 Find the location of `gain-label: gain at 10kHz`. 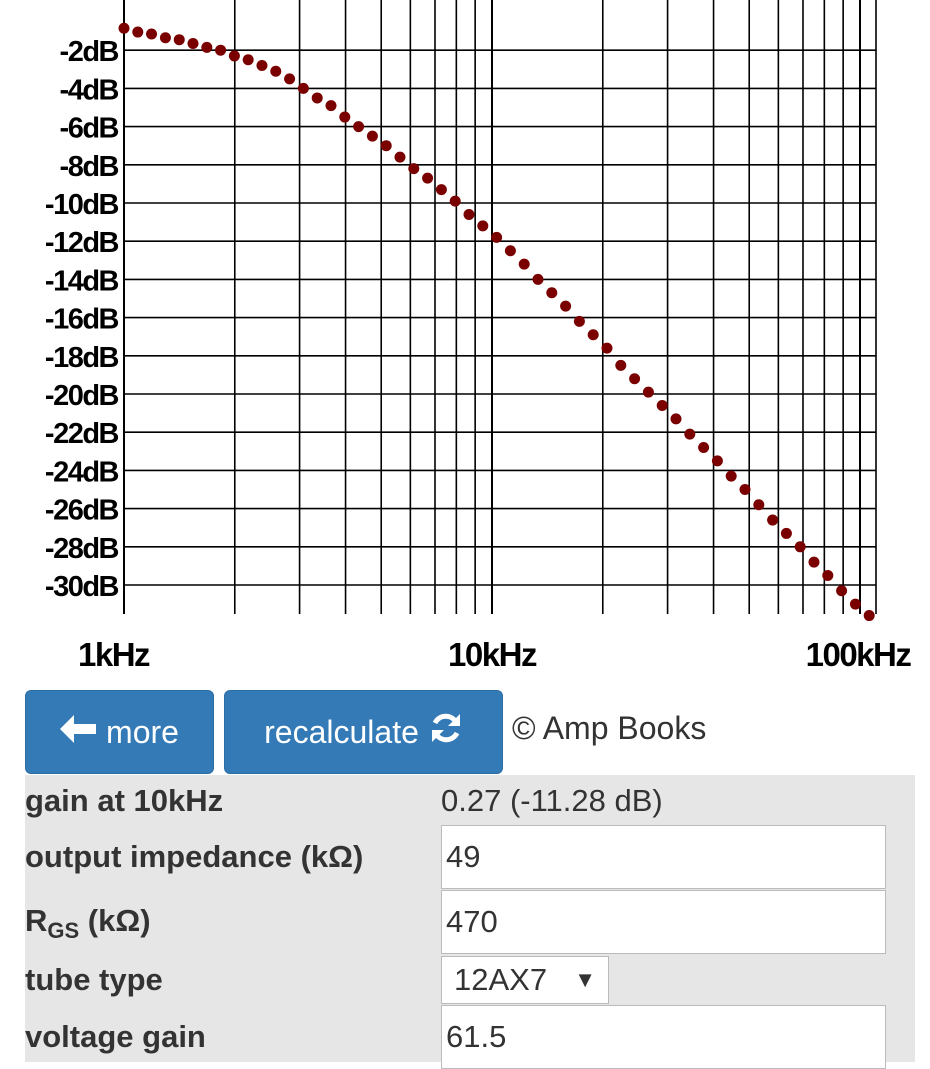

gain-label: gain at 10kHz is located at coordinates (124, 800).